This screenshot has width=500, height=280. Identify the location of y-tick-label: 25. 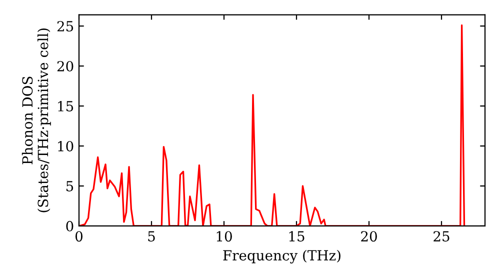
(65, 26).